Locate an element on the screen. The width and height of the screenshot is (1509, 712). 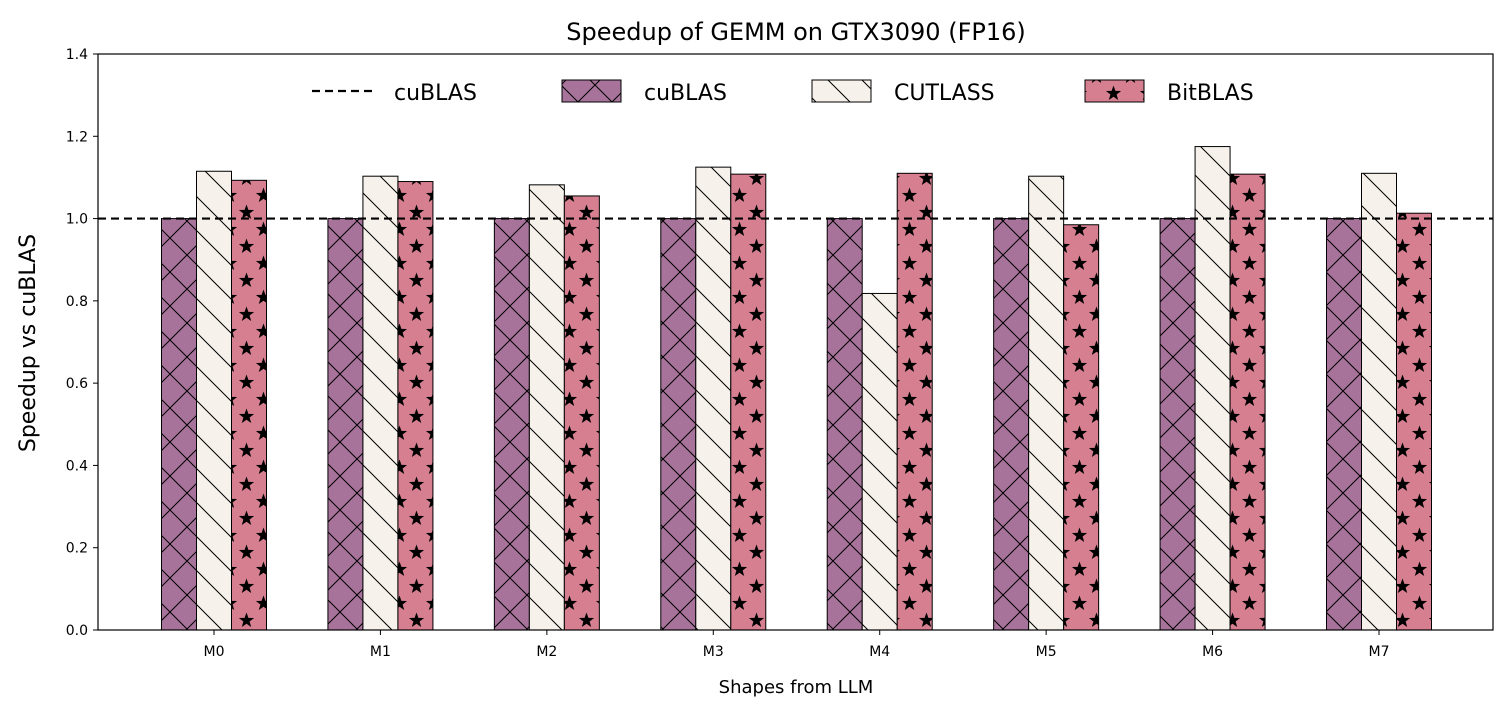
bar-cublas-m2 is located at coordinates (511, 424).